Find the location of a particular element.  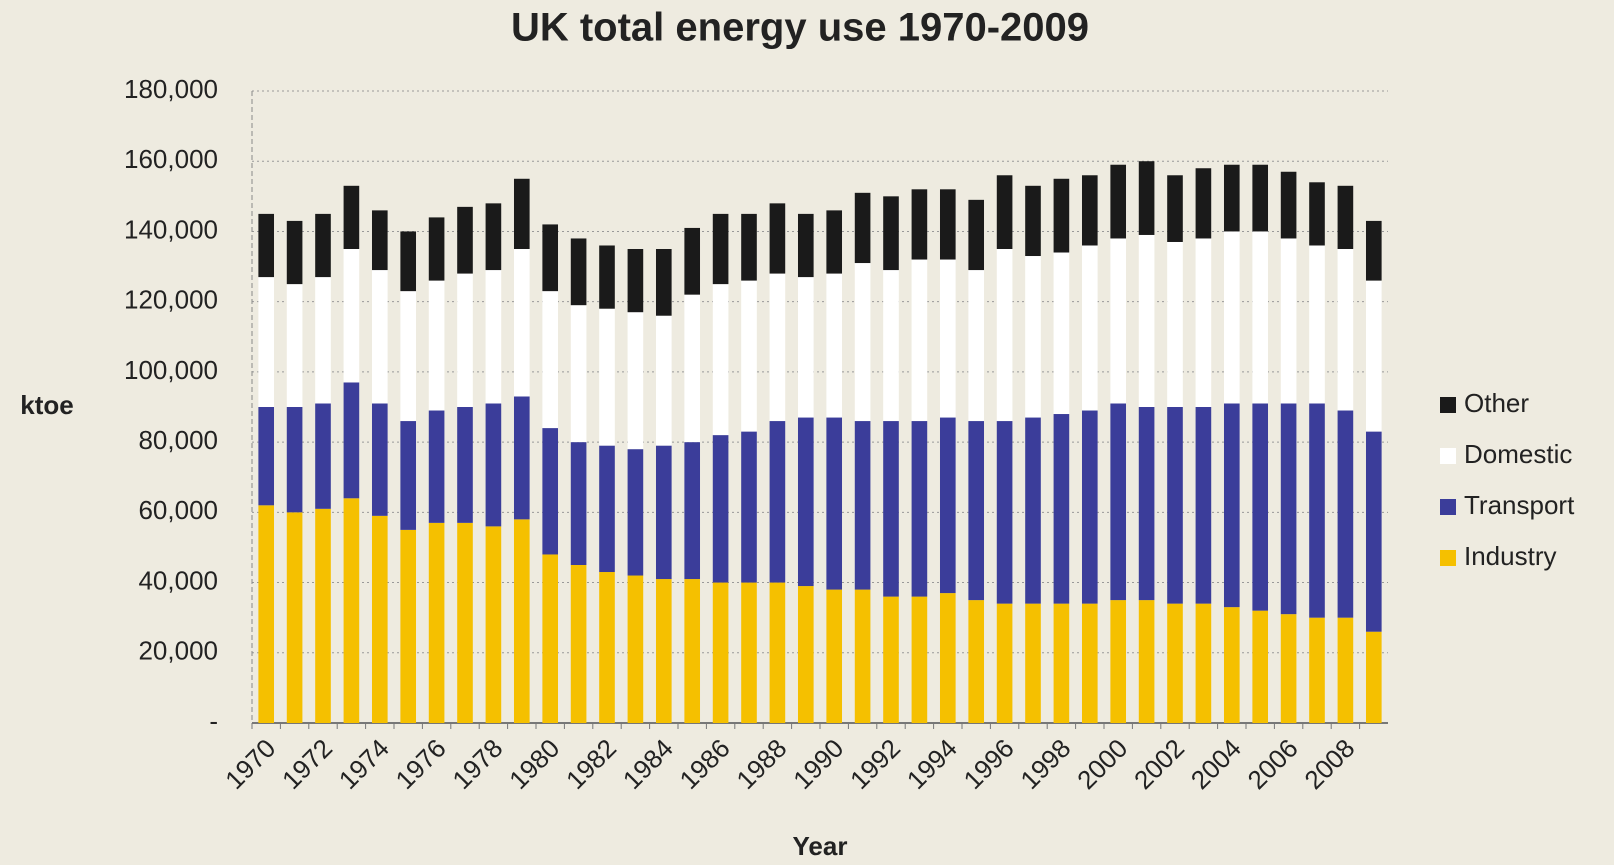

legend-label: Transport is located at coordinates (1519, 505).